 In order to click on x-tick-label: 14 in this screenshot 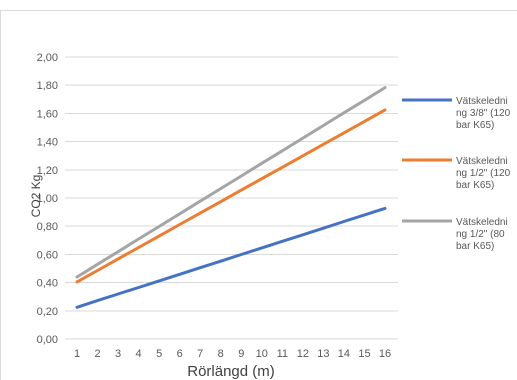, I will do `click(344, 354)`.